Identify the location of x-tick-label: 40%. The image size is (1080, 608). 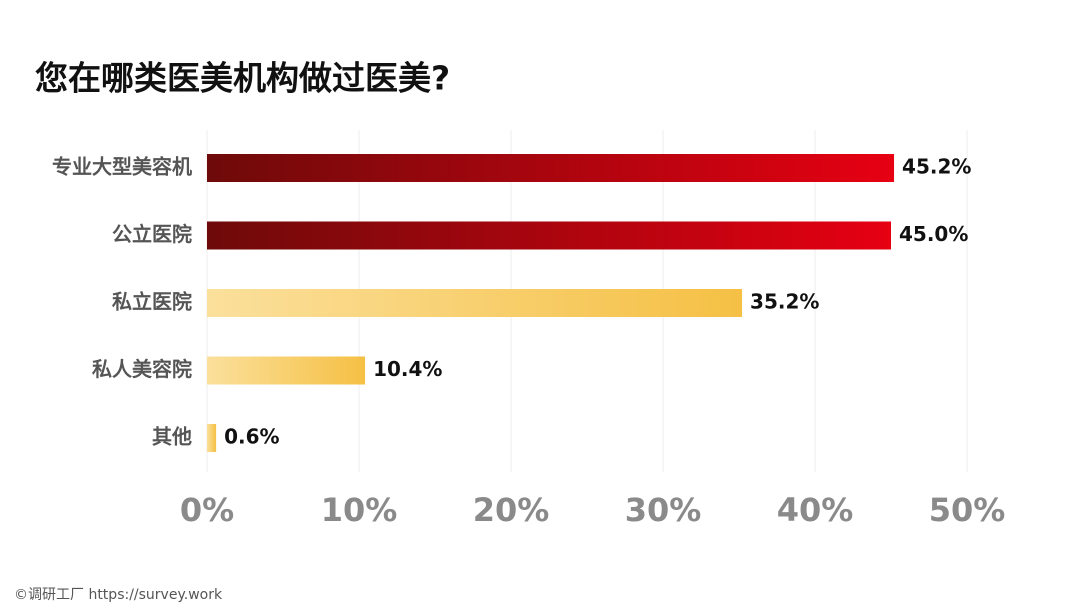
(815, 510).